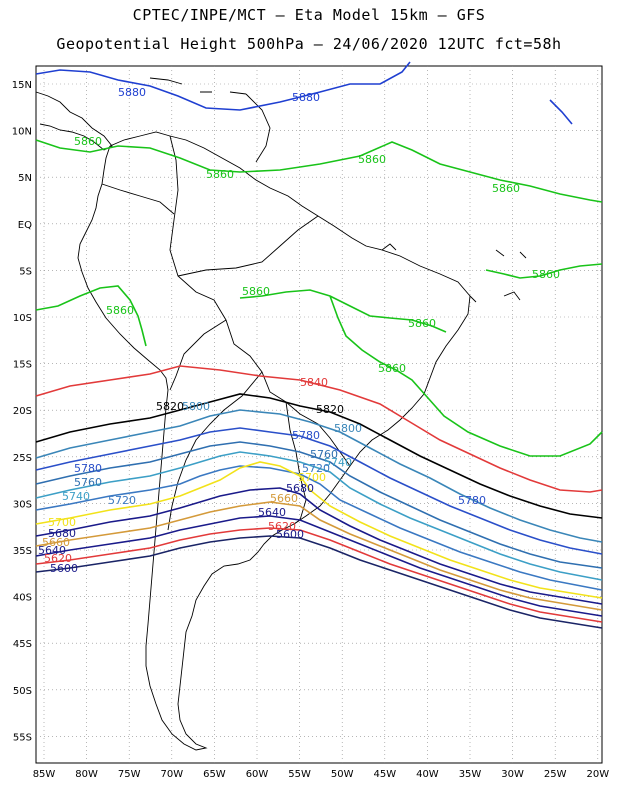  I want to click on lon-tick-label: 35W, so click(470, 774).